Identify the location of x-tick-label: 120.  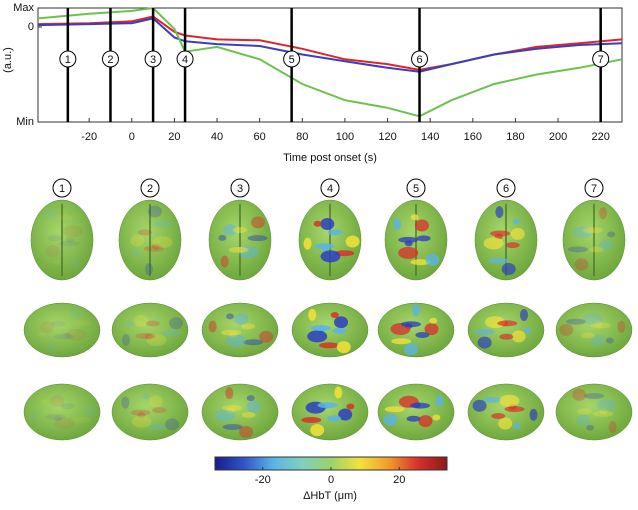
(387, 137).